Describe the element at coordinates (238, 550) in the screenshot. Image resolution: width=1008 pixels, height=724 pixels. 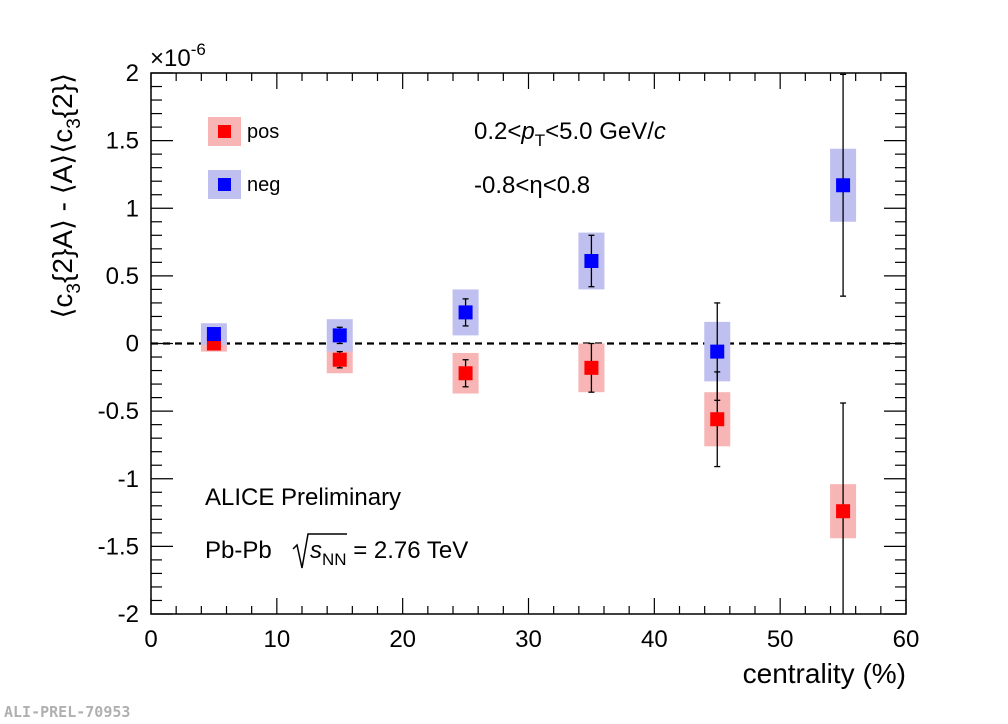
I see `system-prefix: Pb-Pb` at that location.